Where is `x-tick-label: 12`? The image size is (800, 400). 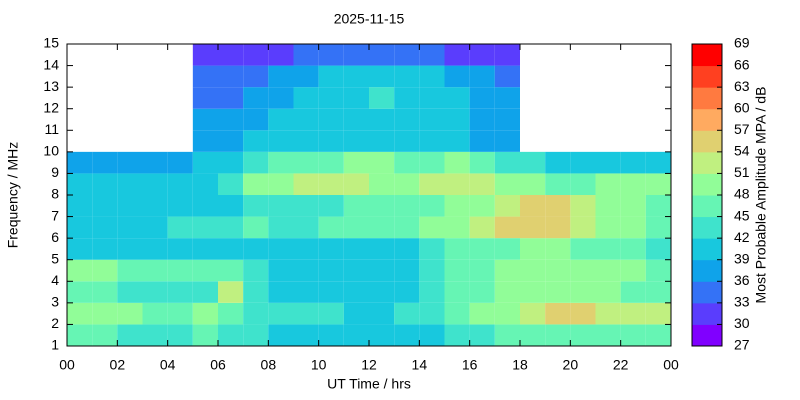 x-tick-label: 12 is located at coordinates (369, 365).